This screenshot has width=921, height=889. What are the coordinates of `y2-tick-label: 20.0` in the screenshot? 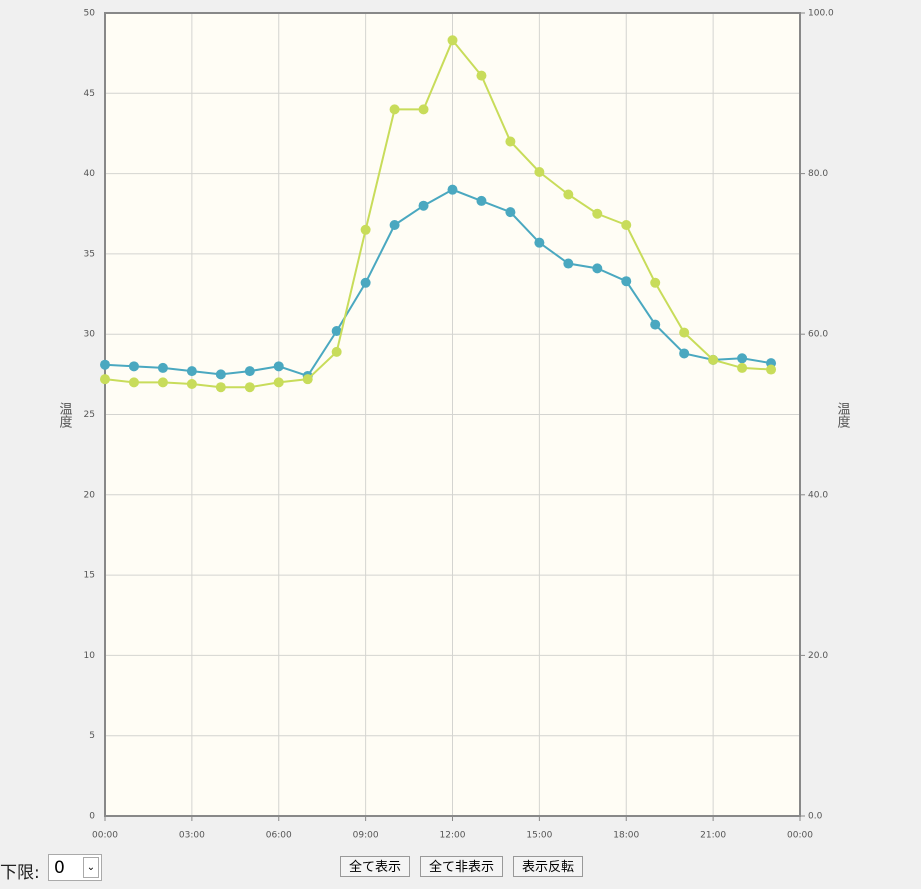 It's located at (818, 656).